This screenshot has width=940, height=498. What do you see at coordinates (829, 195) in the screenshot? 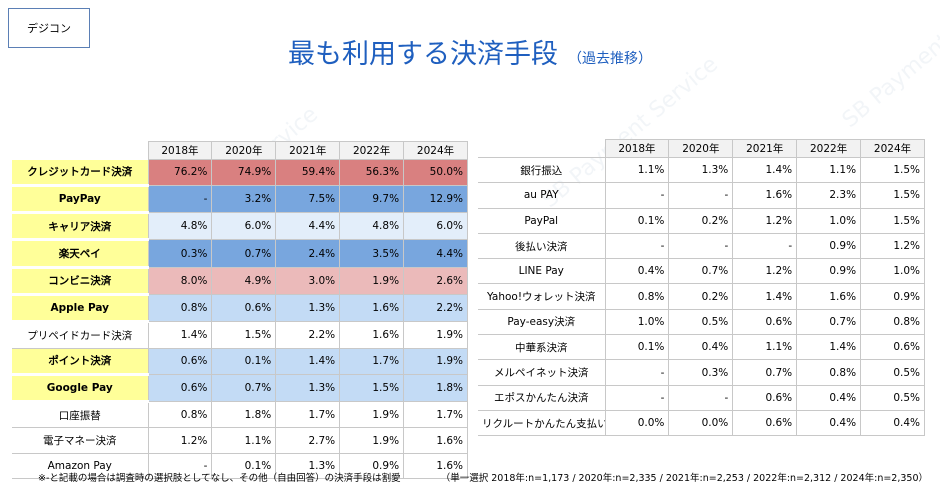
I see `cell: 2.3%` at bounding box center [829, 195].